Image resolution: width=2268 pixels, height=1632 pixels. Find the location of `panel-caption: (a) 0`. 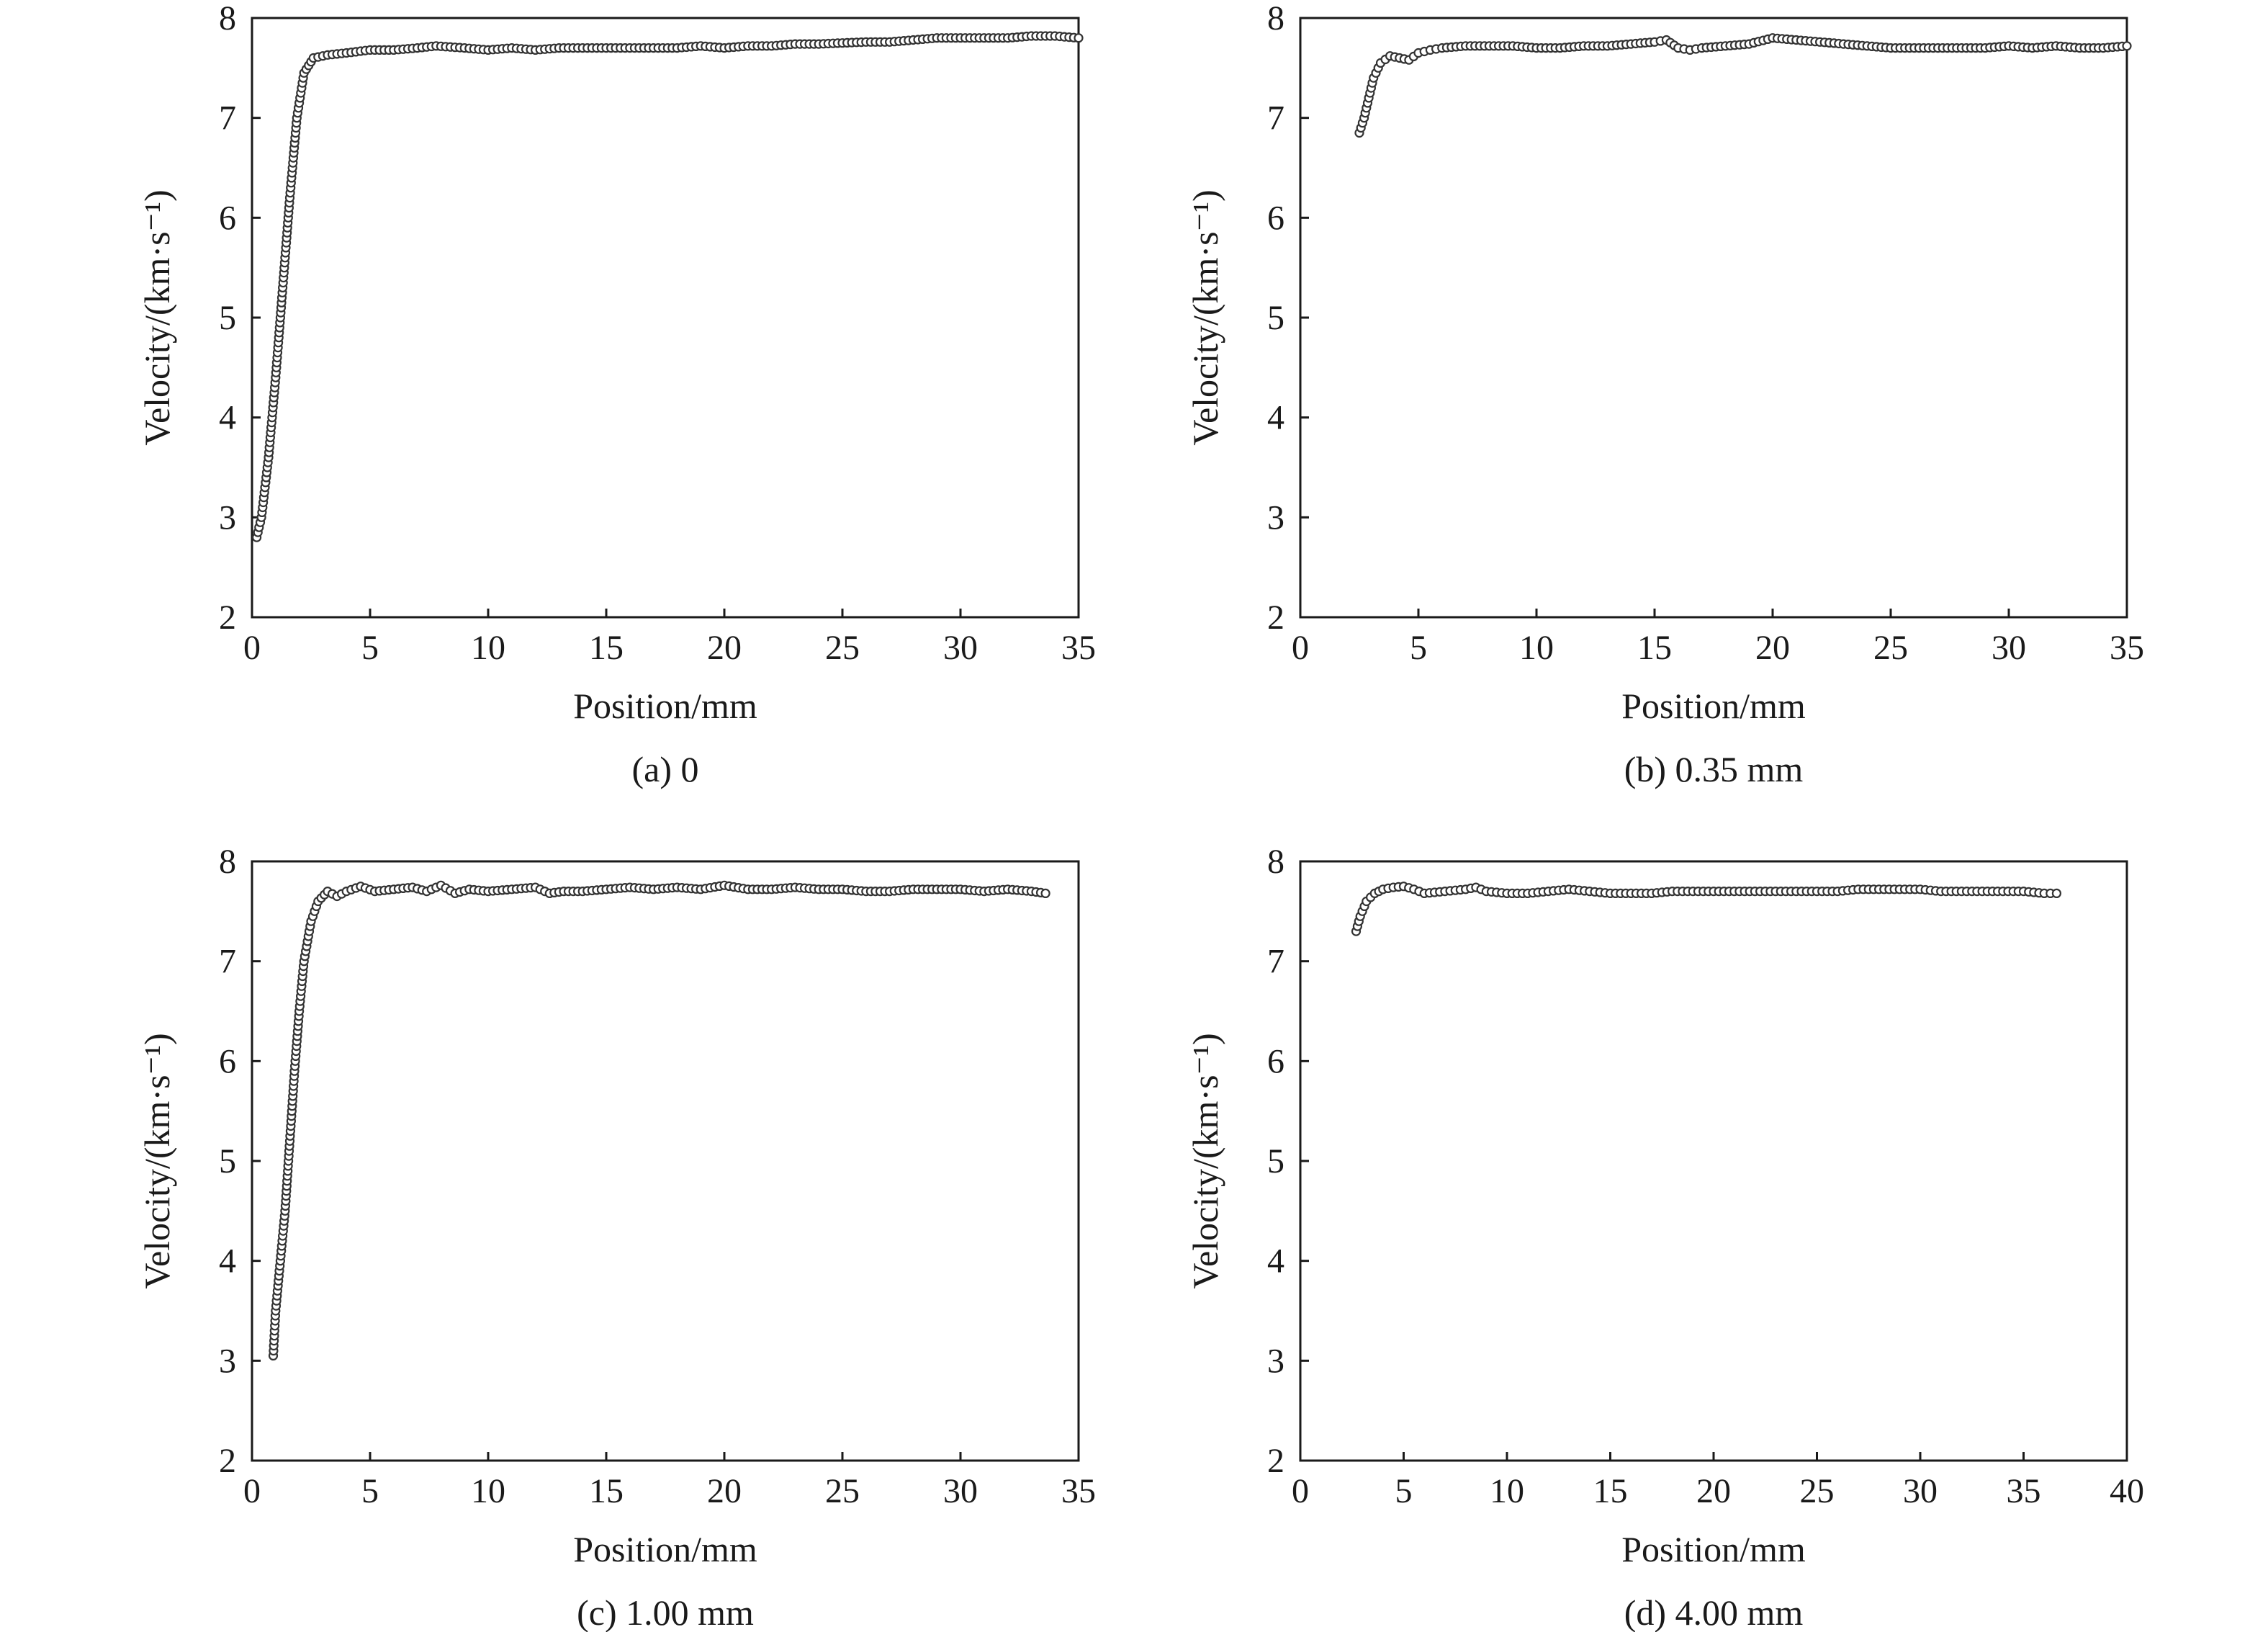

panel-caption: (a) 0 is located at coordinates (665, 769).